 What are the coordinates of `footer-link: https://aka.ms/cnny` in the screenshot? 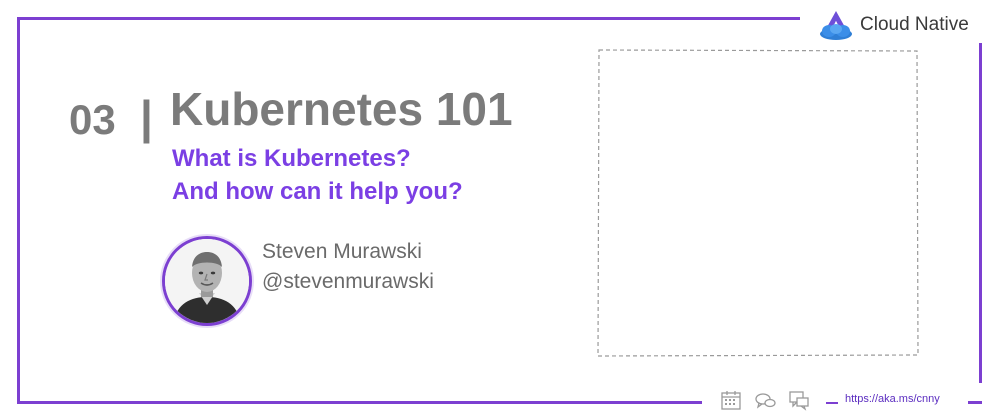 It's located at (892, 399).